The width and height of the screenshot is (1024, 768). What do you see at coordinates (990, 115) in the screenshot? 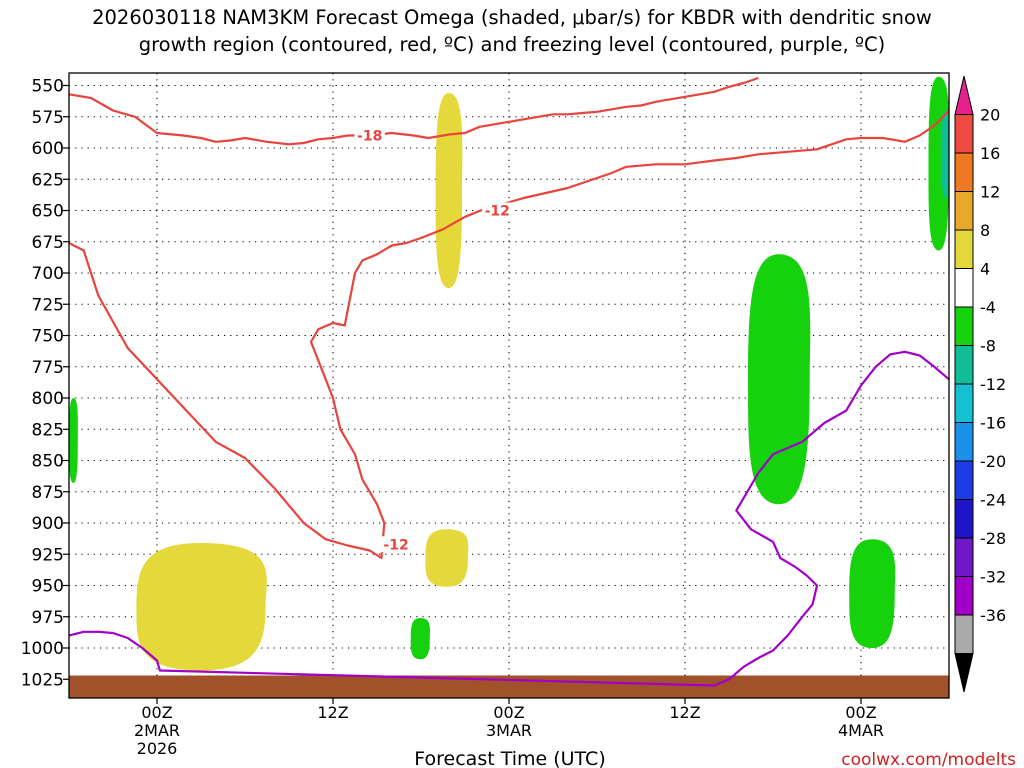
I see `colorbar-label: 20` at bounding box center [990, 115].